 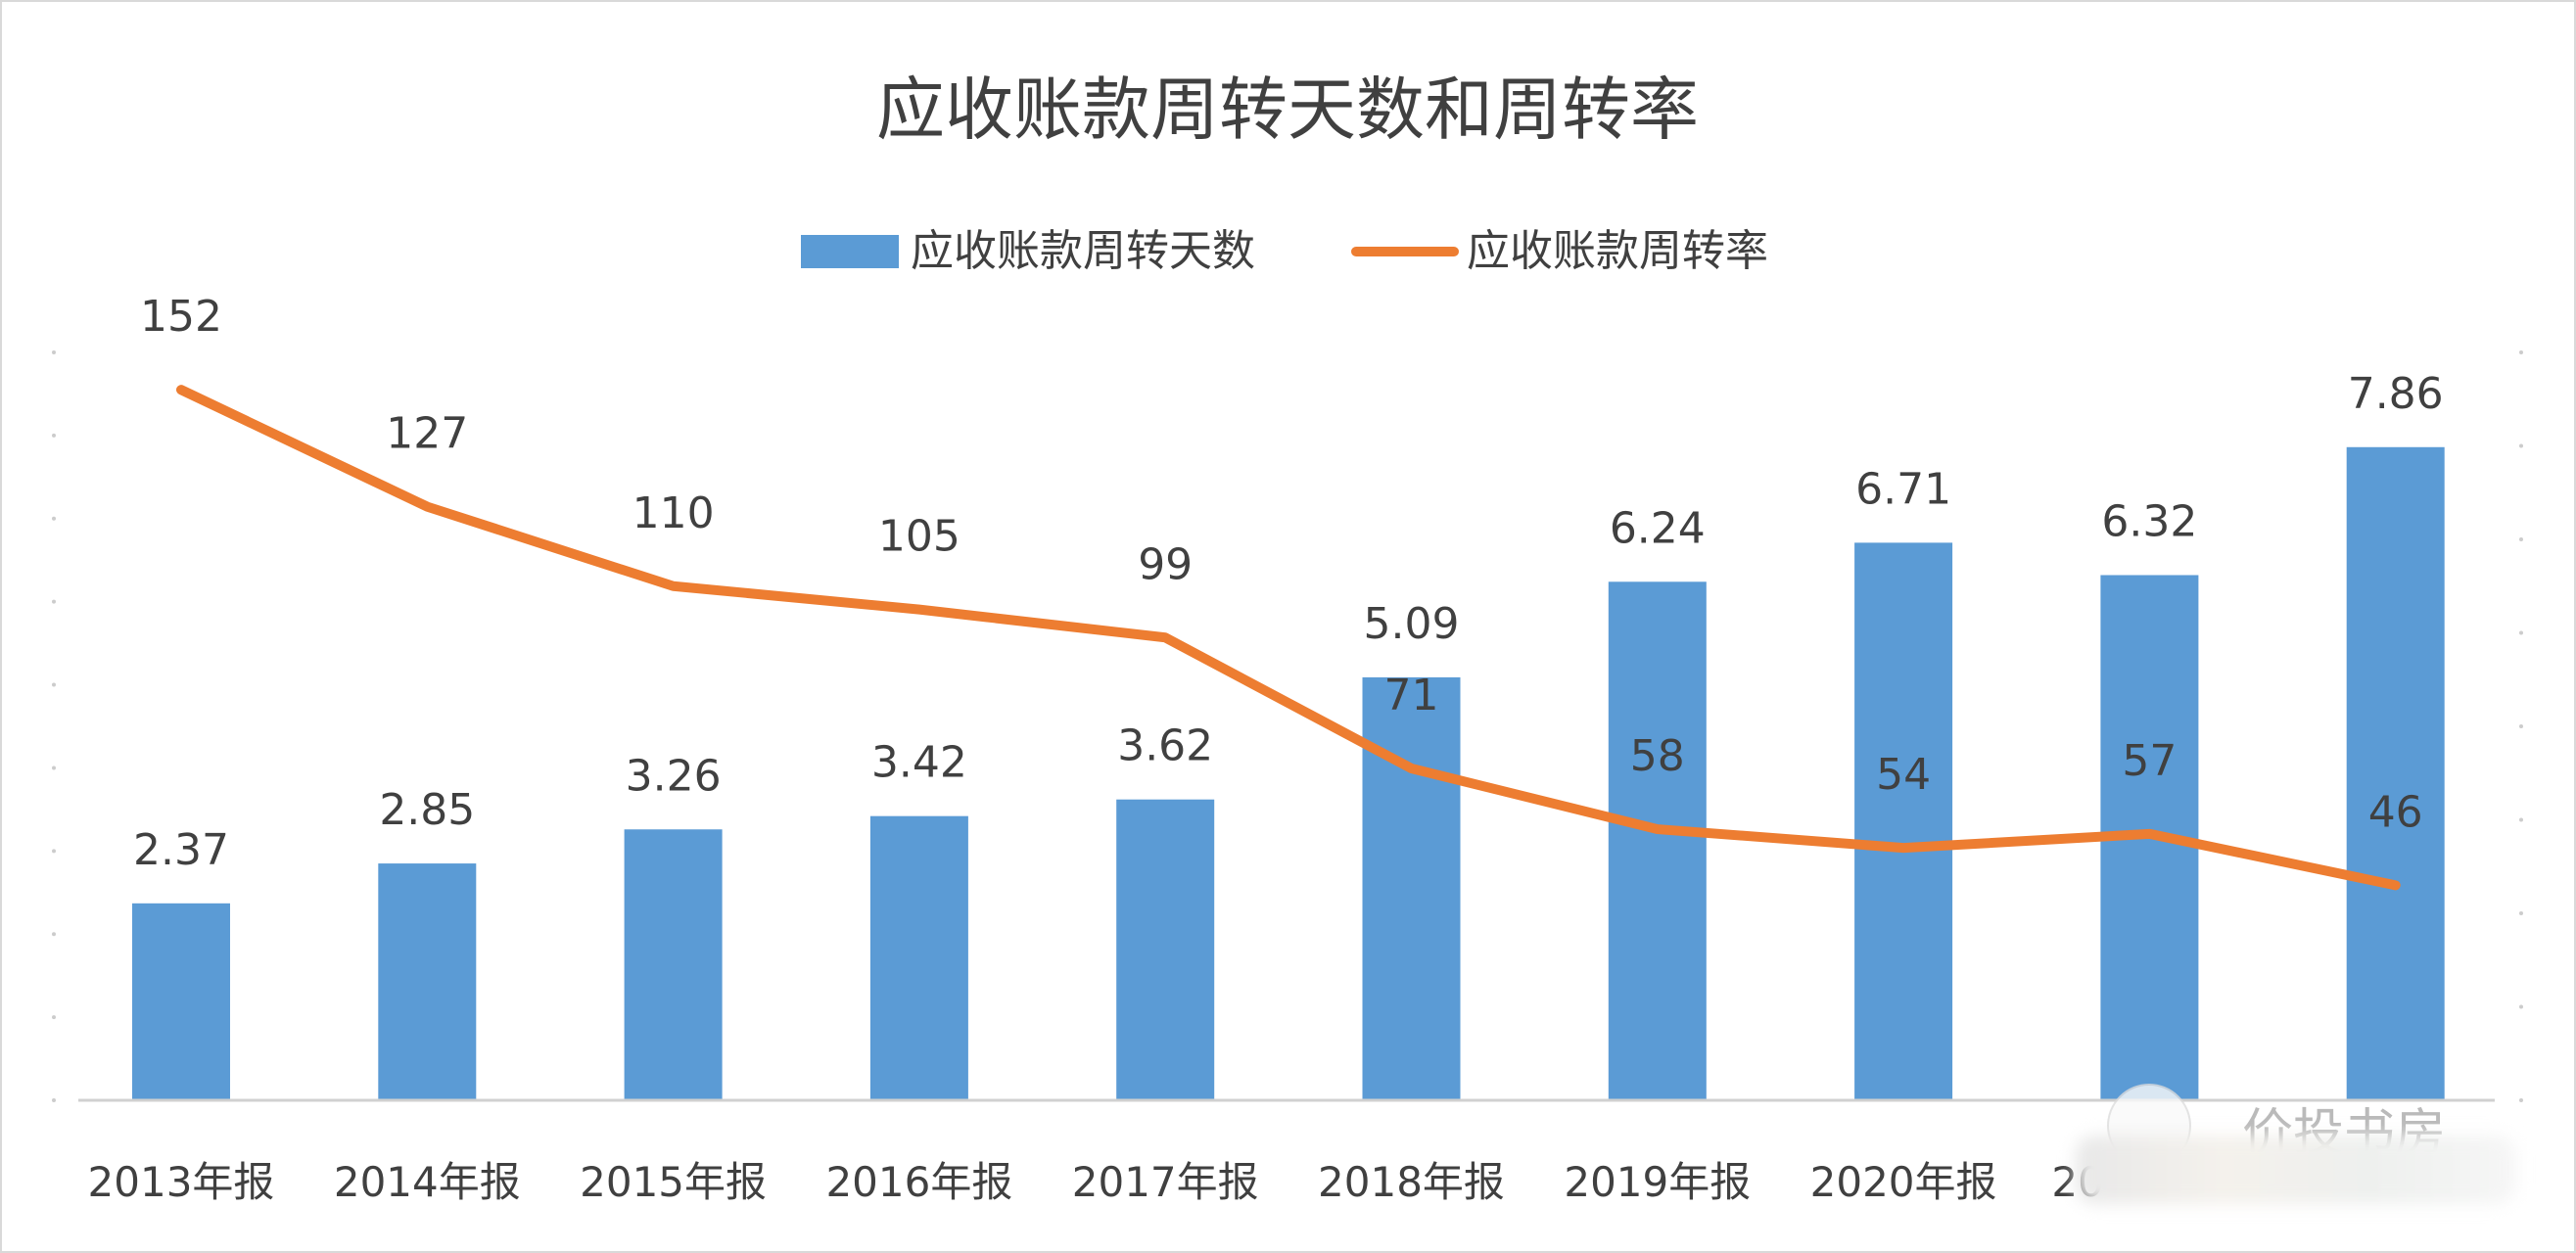 What do you see at coordinates (1903, 1182) in the screenshot?
I see `x-axis-category-label: 2020年报` at bounding box center [1903, 1182].